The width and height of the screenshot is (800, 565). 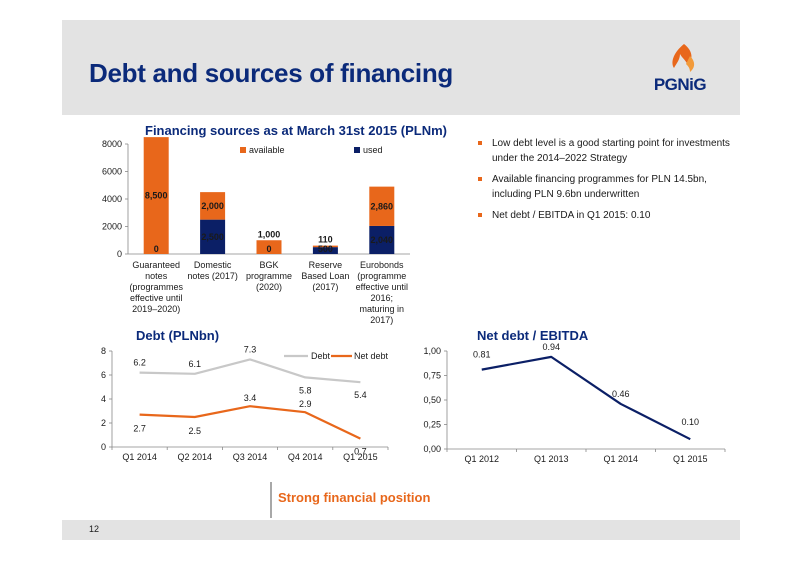 I want to click on footer-divider, so click(x=271, y=500).